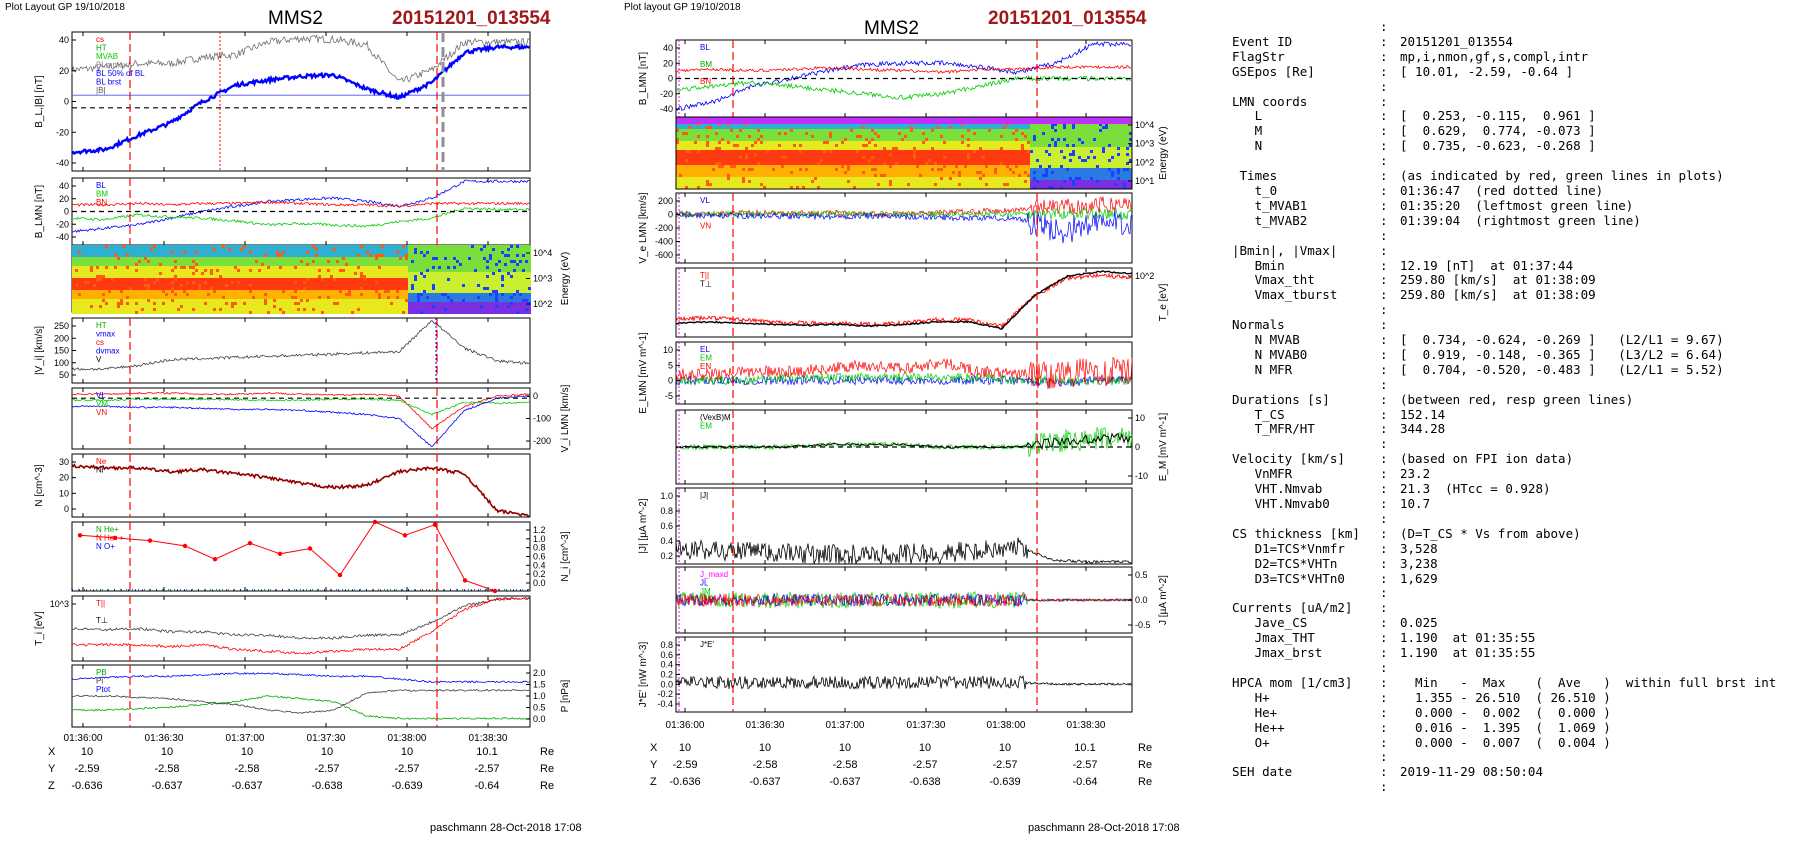 The height and width of the screenshot is (841, 1804). What do you see at coordinates (61, 326) in the screenshot?
I see `y-tick-label: 250` at bounding box center [61, 326].